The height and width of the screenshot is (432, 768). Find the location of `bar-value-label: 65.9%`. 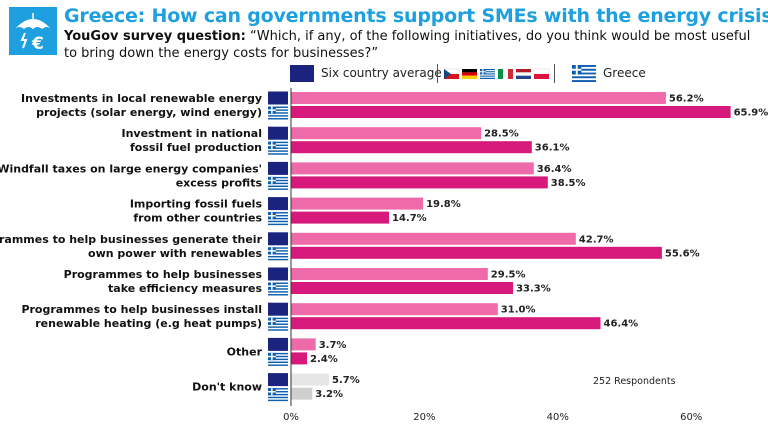

bar-value-label: 65.9% is located at coordinates (751, 113).